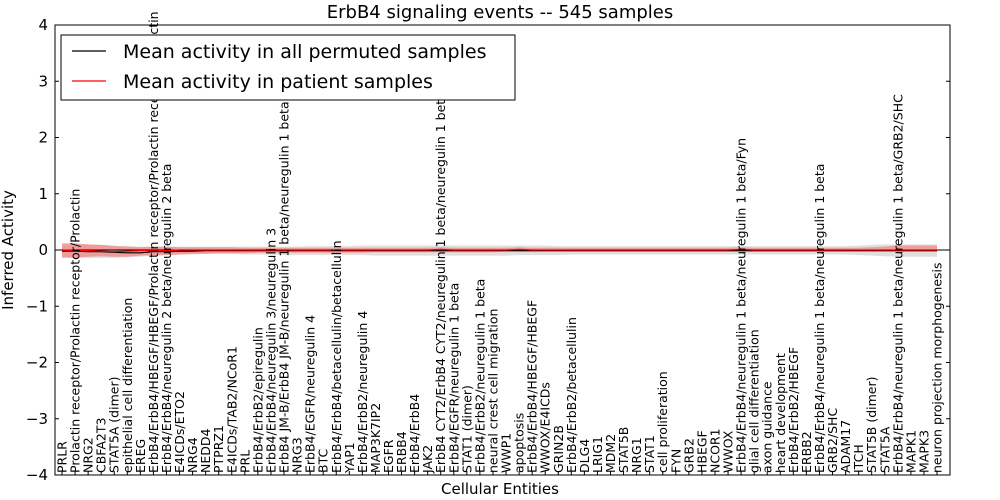  What do you see at coordinates (401, 452) in the screenshot?
I see `x-tick-label: ERBB4` at bounding box center [401, 452].